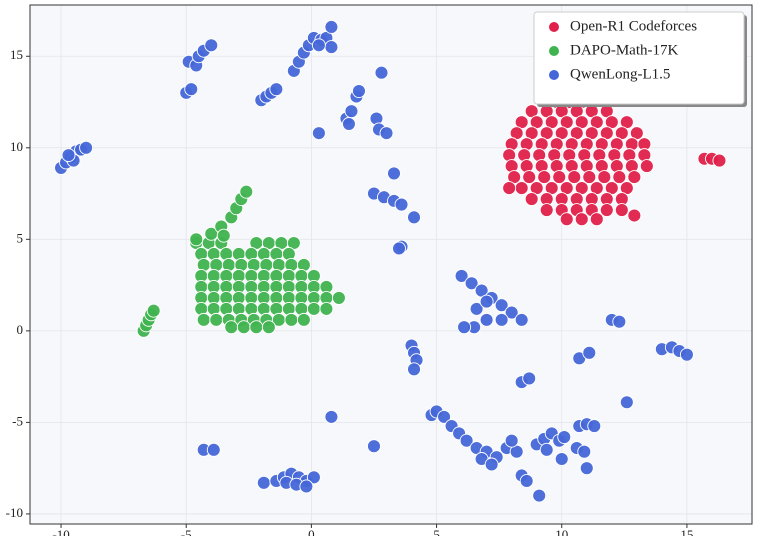  I want to click on legend, so click(639, 58).